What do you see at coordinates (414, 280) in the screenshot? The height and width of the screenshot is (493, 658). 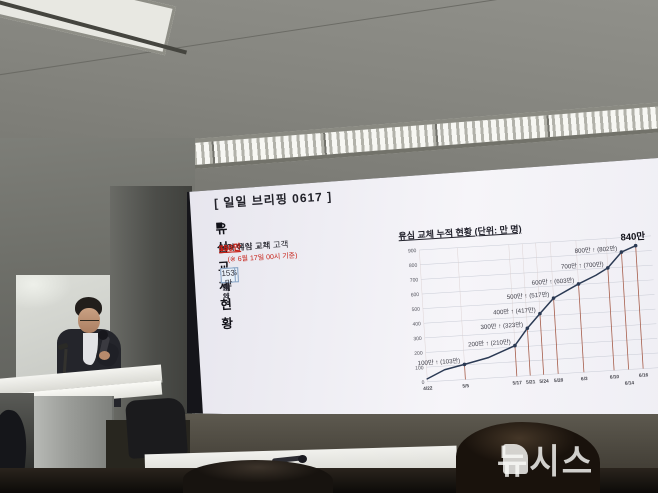 I see `y-tick-label: 700` at bounding box center [414, 280].